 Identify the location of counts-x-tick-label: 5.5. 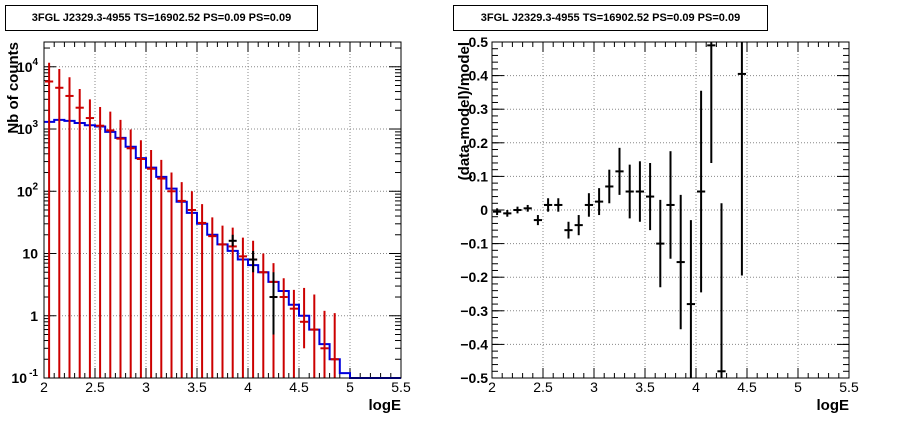
(401, 387).